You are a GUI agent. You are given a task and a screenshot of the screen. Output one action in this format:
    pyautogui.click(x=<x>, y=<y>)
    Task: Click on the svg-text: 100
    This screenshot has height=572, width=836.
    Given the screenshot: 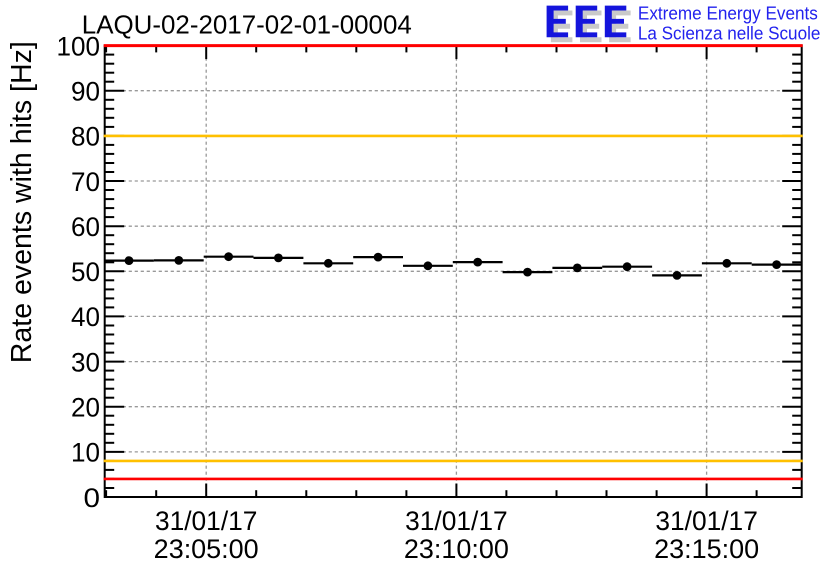 What is the action you would take?
    pyautogui.click(x=79, y=46)
    